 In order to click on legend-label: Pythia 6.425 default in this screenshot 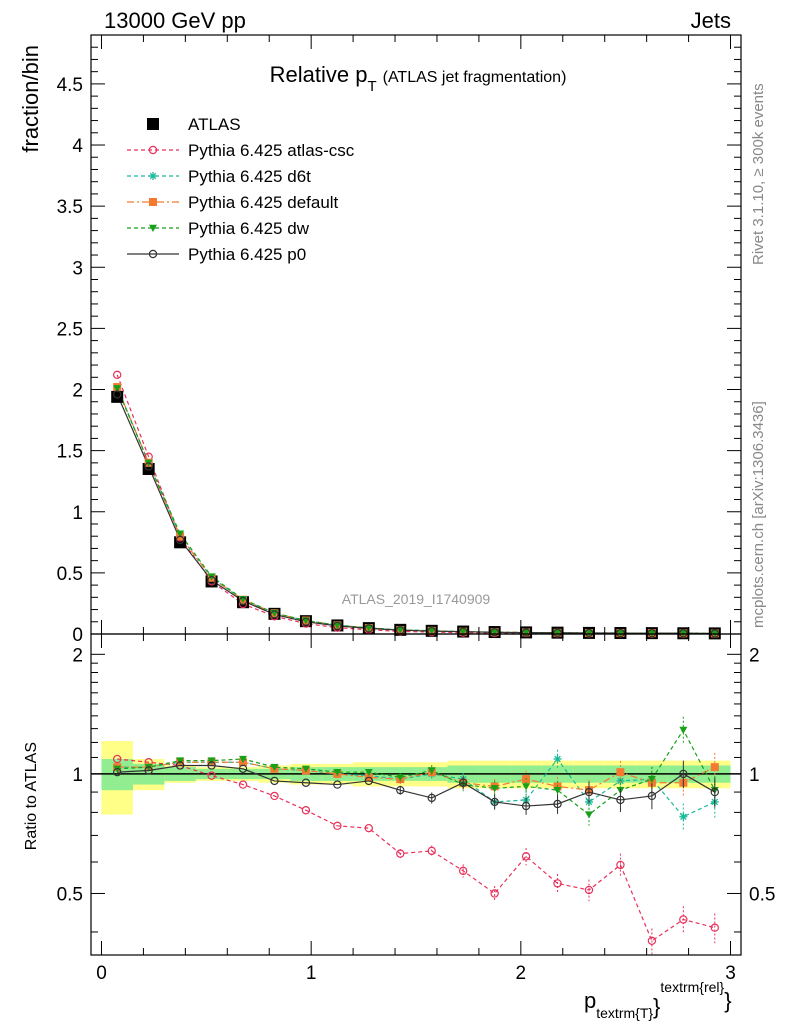, I will do `click(263, 202)`.